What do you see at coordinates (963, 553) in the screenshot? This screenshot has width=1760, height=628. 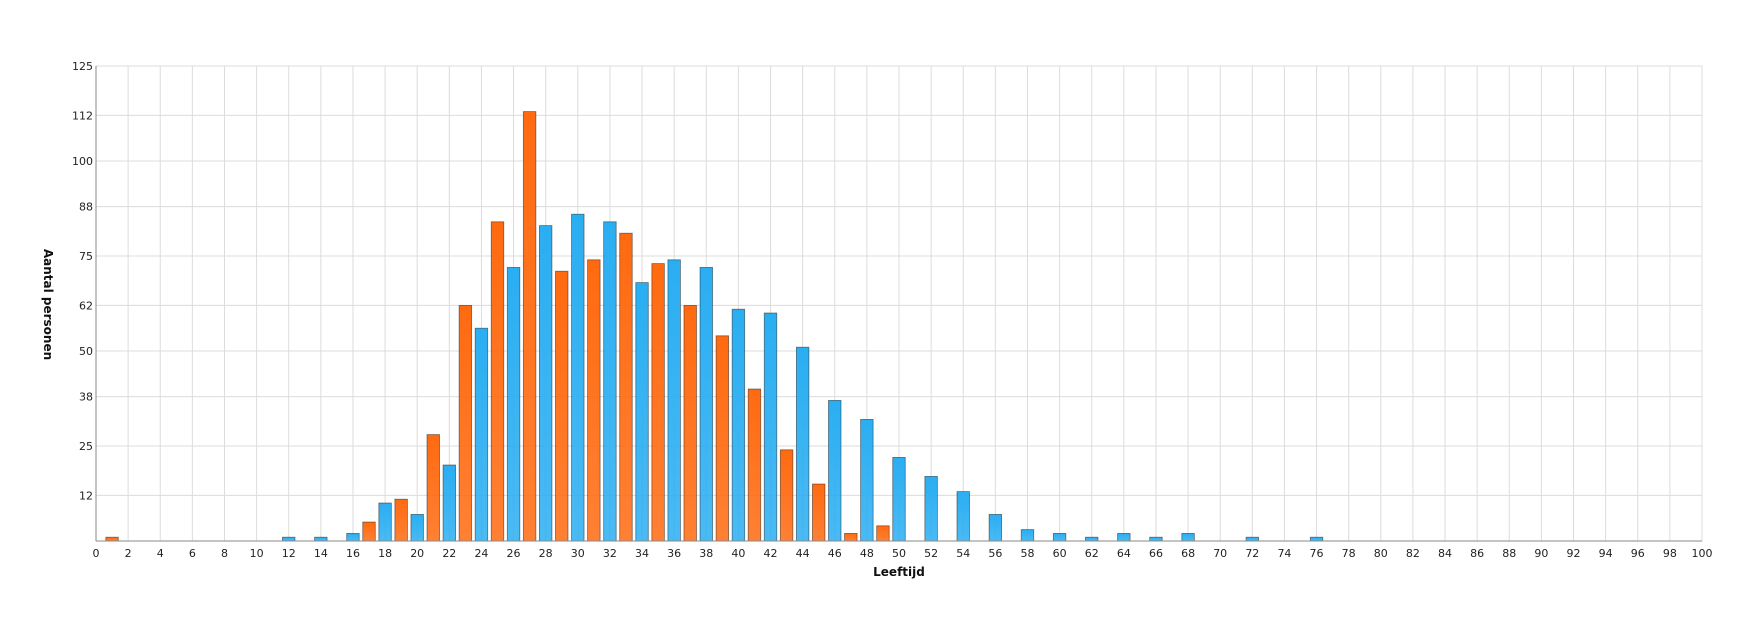 I see `x-tick-label: 54` at bounding box center [963, 553].